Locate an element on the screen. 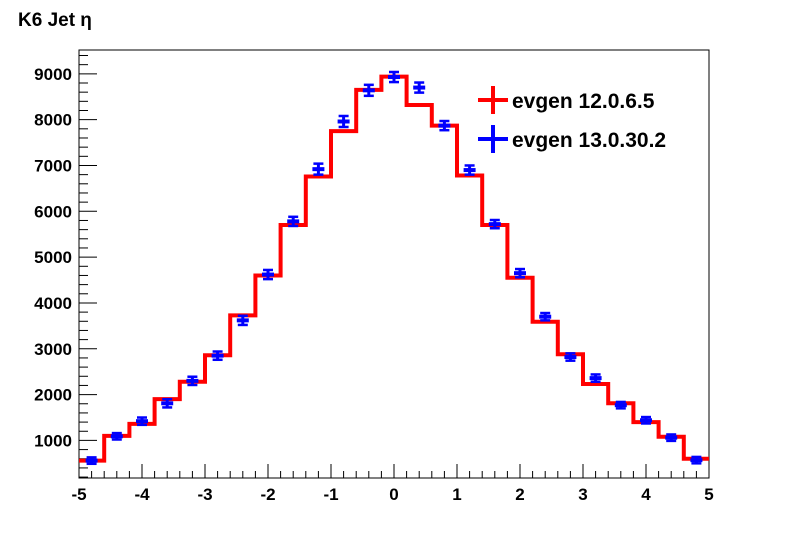  y-tick-label: 6000 is located at coordinates (53, 211).